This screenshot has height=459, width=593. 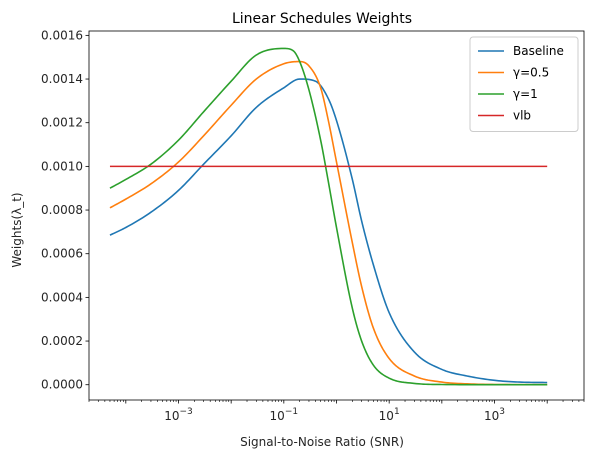 What do you see at coordinates (522, 116) in the screenshot?
I see `legend-label: vlb` at bounding box center [522, 116].